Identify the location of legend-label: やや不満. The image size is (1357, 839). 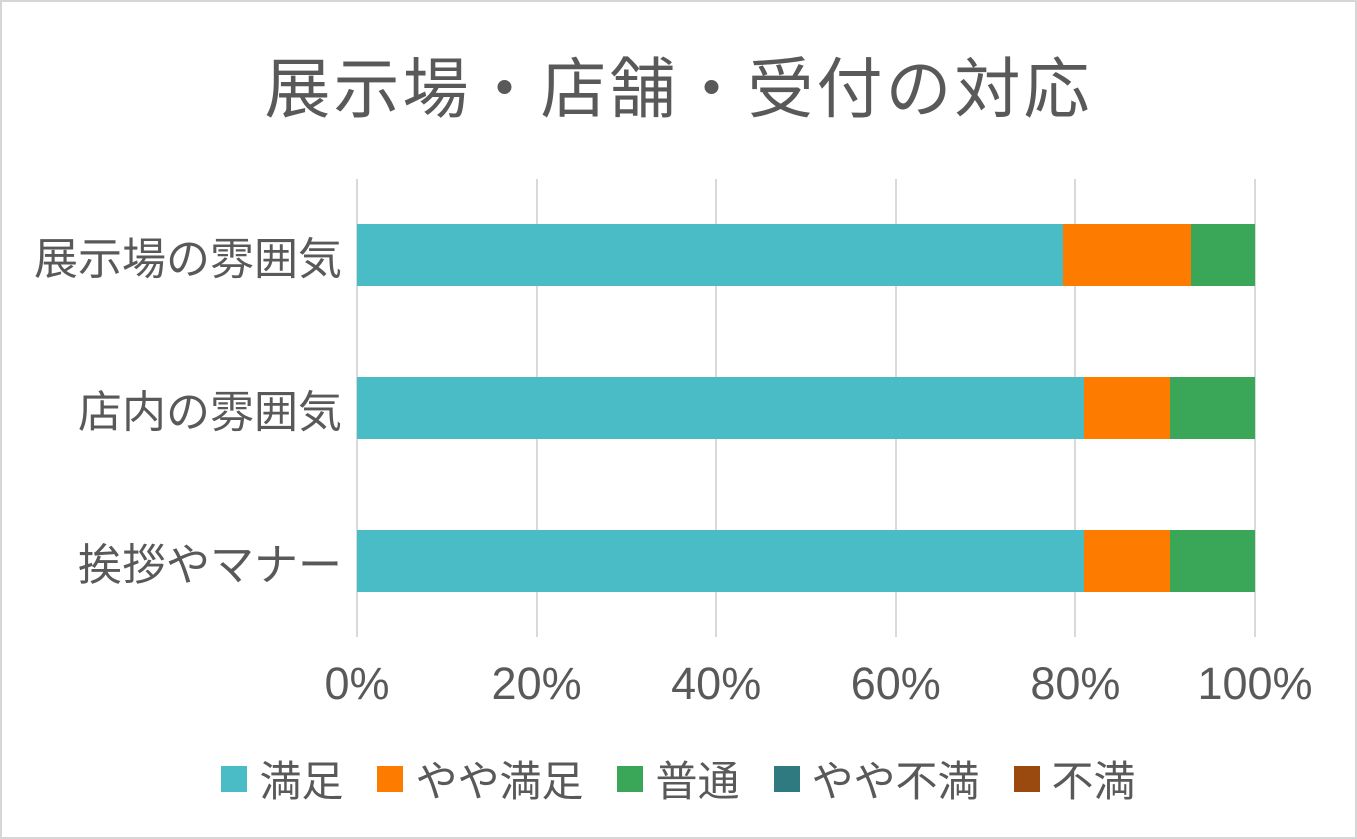
(895, 781).